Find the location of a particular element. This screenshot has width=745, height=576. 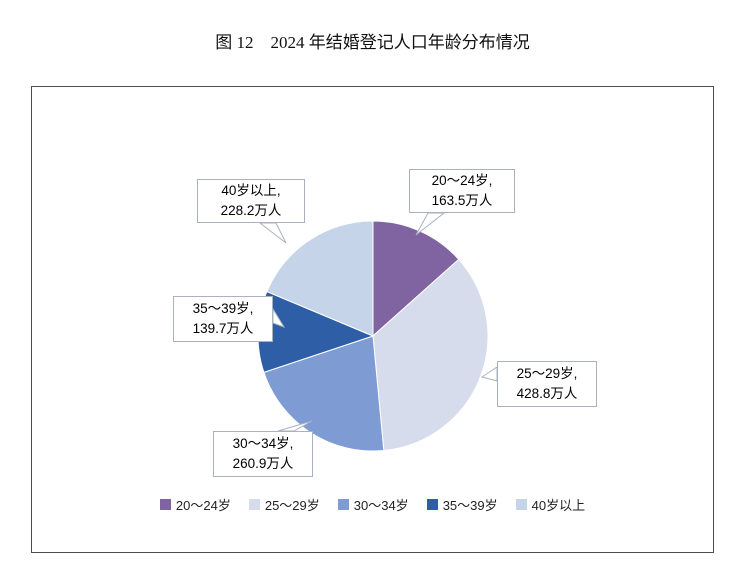

legend-item-3: 35～39岁 is located at coordinates (462, 504).